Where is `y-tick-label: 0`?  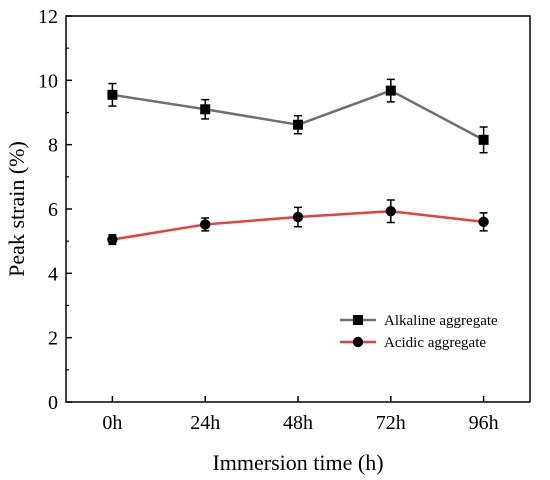
y-tick-label: 0 is located at coordinates (53, 403).